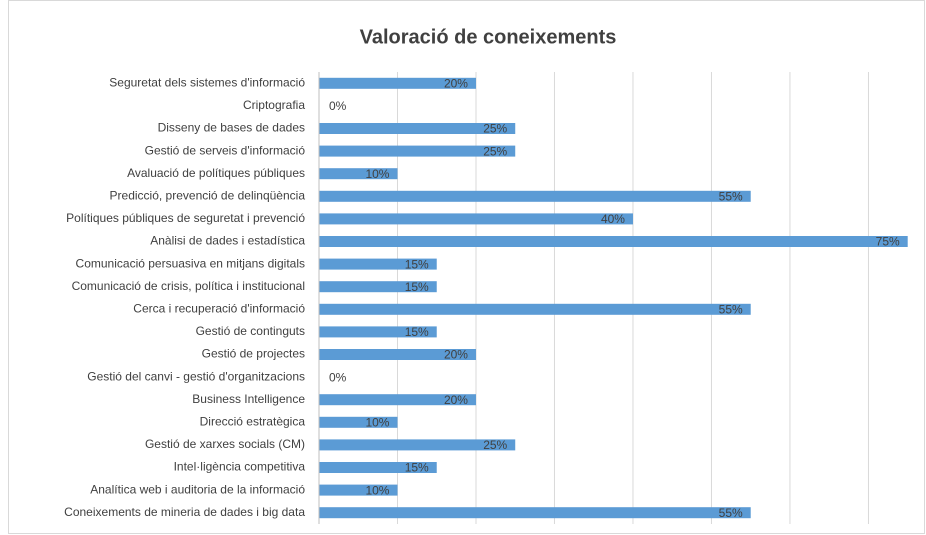 The height and width of the screenshot is (535, 926). Describe the element at coordinates (253, 354) in the screenshot. I see `y-tick-label: Gestió de projectes` at that location.